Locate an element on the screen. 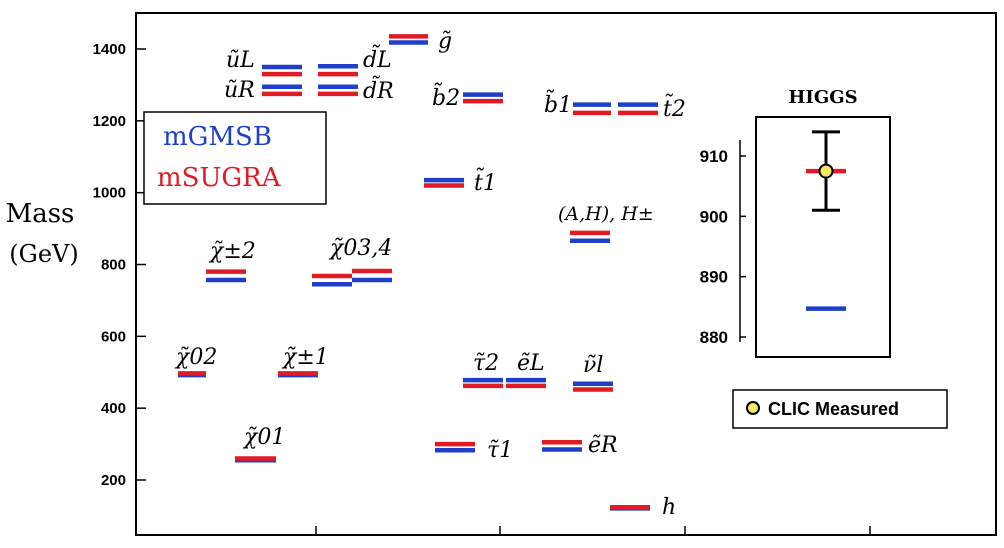  label-t1: t̃1 is located at coordinates (485, 181).